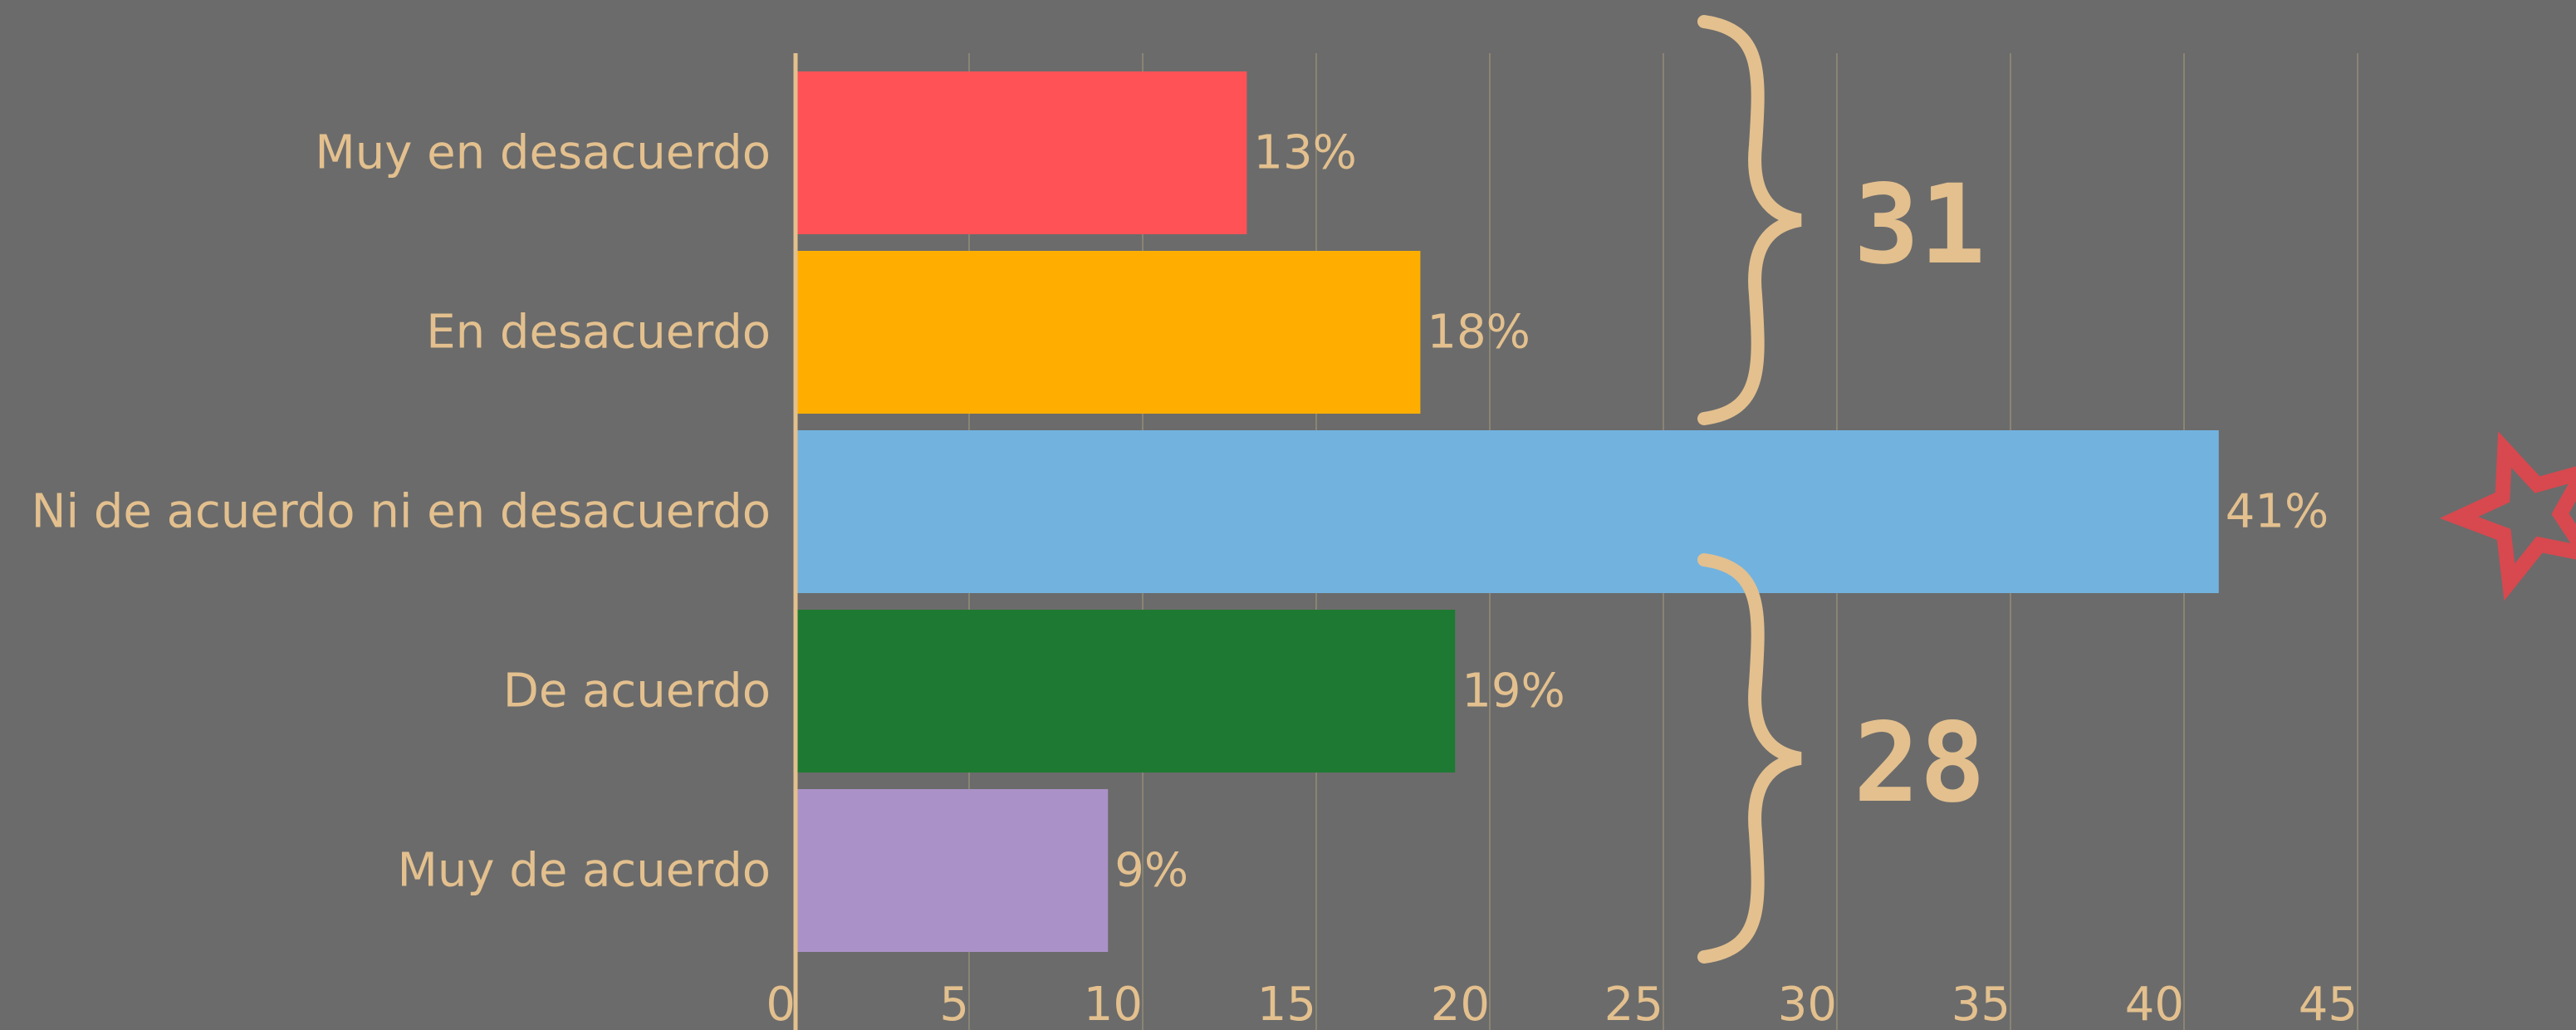 This screenshot has height=1030, width=2576. What do you see at coordinates (1287, 1004) in the screenshot?
I see `x-tick-label: 15` at bounding box center [1287, 1004].